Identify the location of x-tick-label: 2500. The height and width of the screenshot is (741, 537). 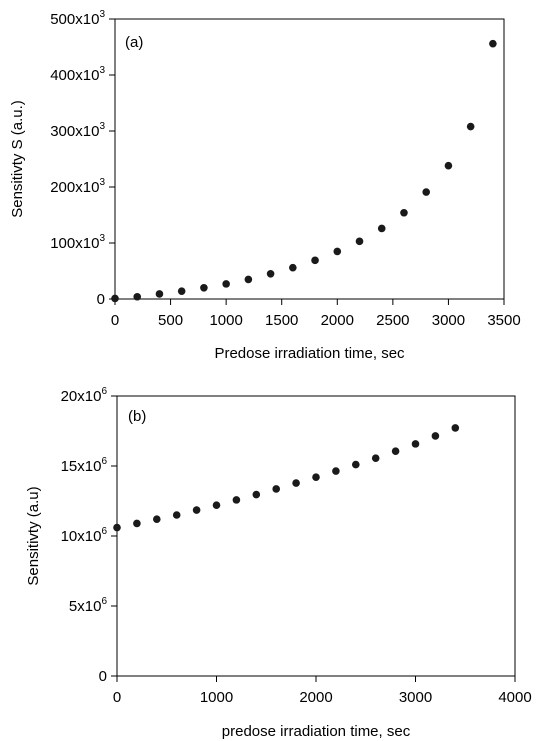
(392, 320).